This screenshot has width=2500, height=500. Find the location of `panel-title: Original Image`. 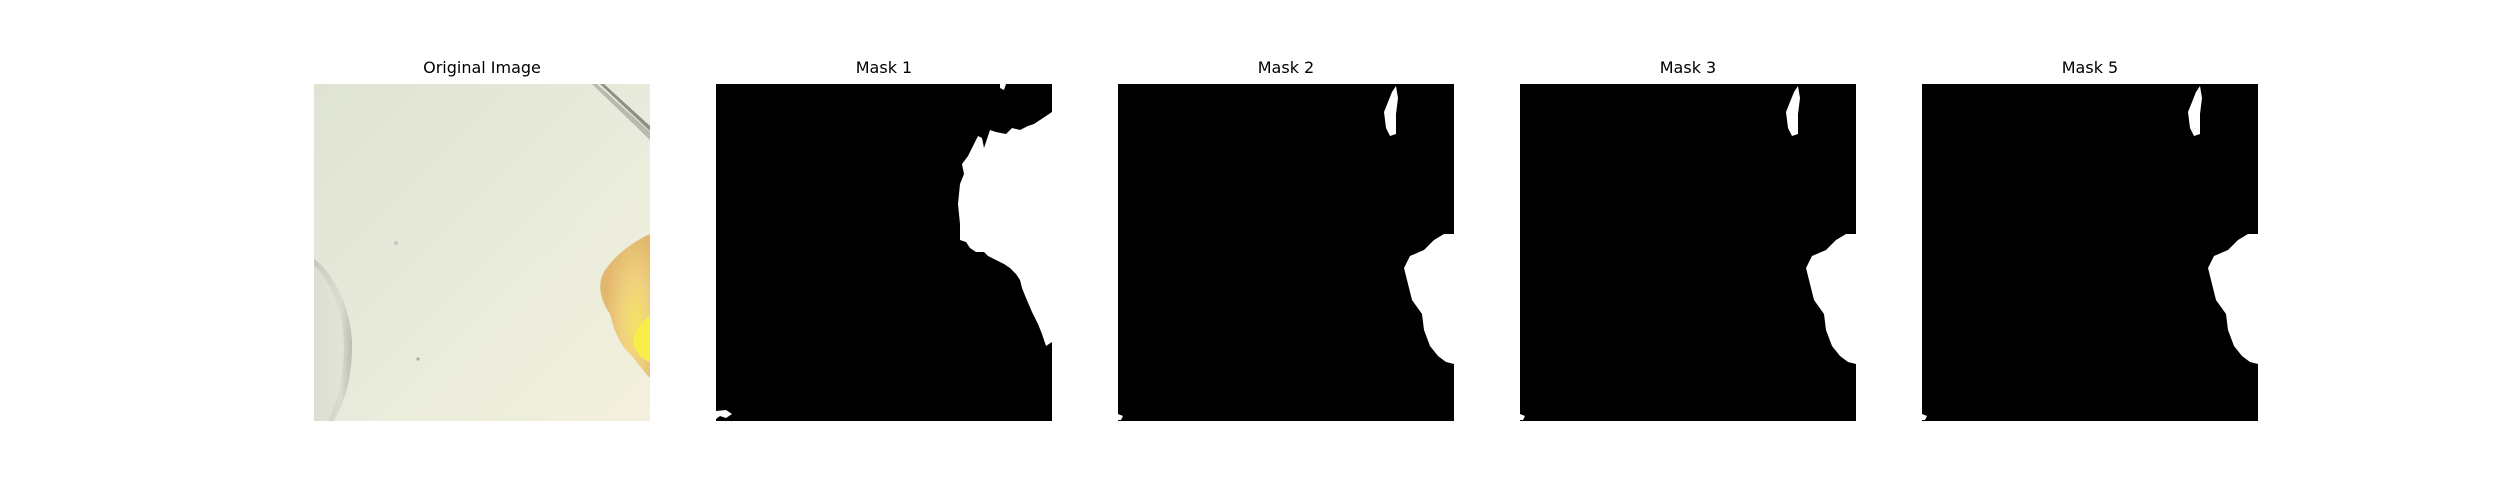

panel-title: Original Image is located at coordinates (482, 67).